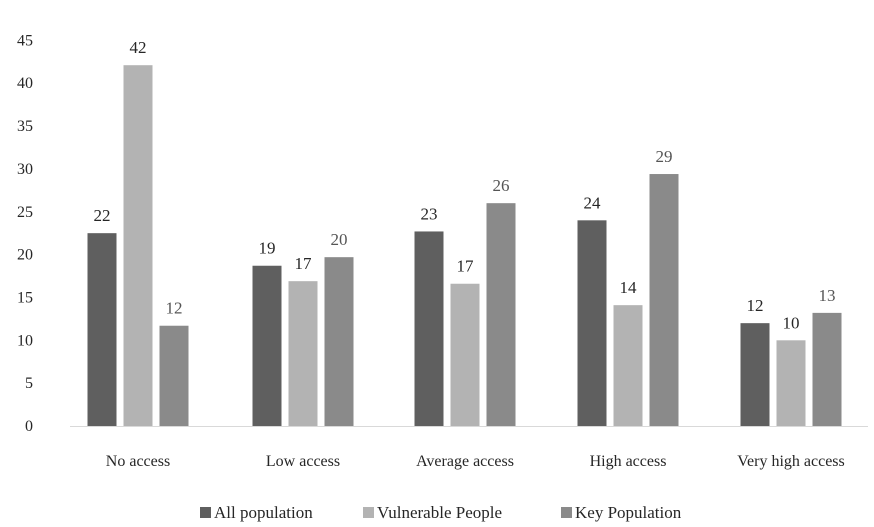  Describe the element at coordinates (339, 239) in the screenshot. I see `data-label: 20` at that location.